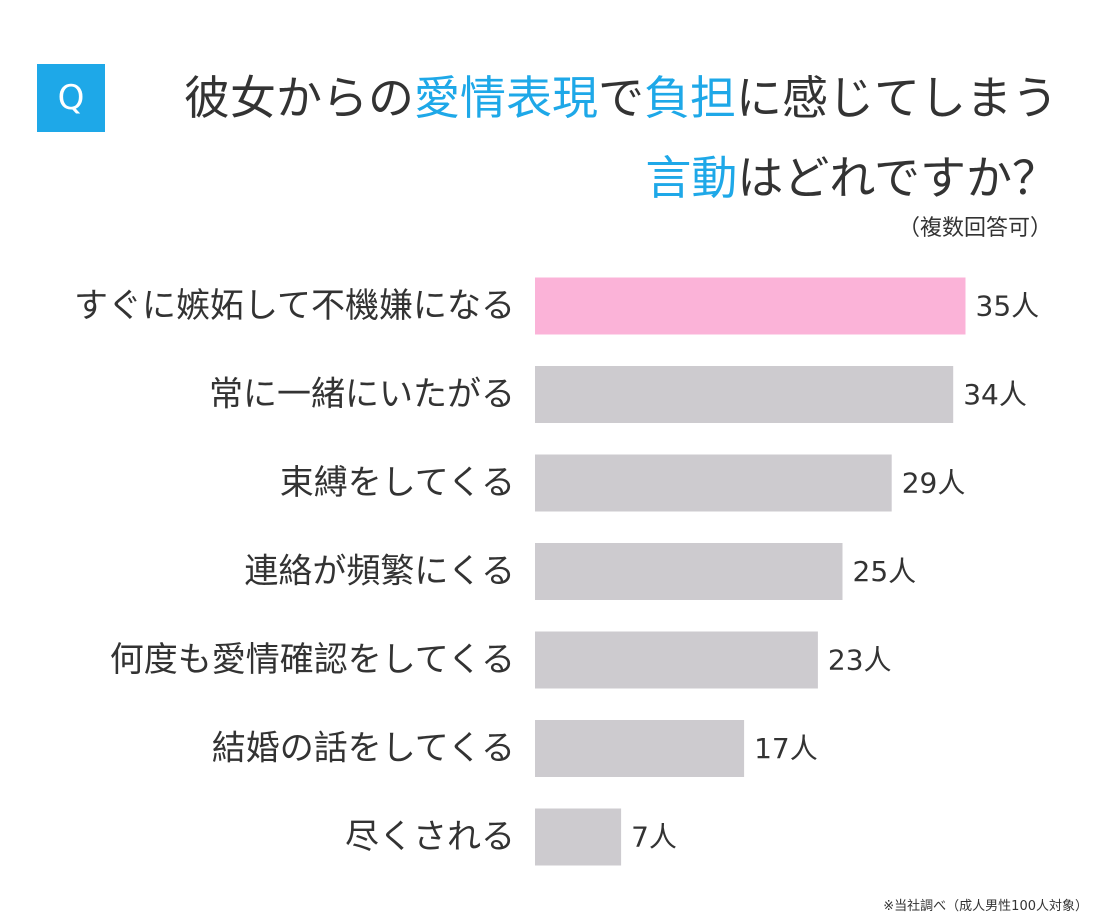 This screenshot has height=922, width=1100. What do you see at coordinates (691, 178) in the screenshot?
I see `title-highlight: 言動` at bounding box center [691, 178].